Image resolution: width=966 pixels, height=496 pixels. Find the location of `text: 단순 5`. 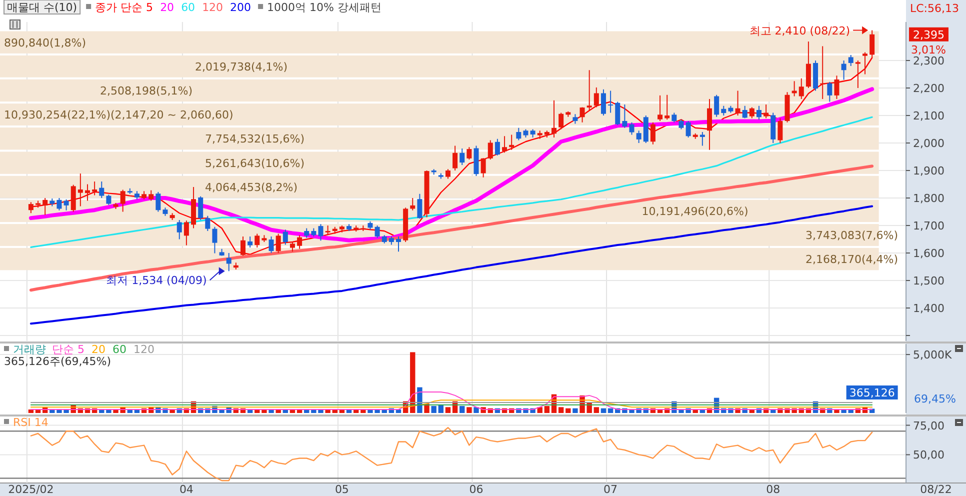

text: 단순 5 is located at coordinates (68, 349).